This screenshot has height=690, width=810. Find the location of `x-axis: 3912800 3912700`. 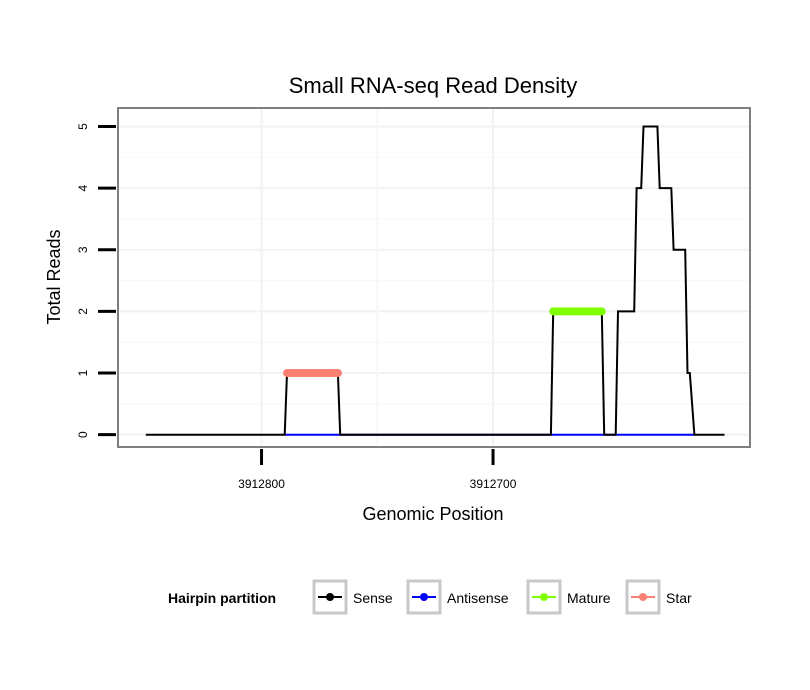

x-axis: 3912800 3912700 is located at coordinates (377, 470).